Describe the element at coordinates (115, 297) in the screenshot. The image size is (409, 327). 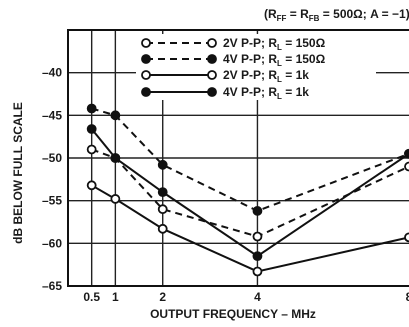
I see `x-tick-label: 1` at that location.